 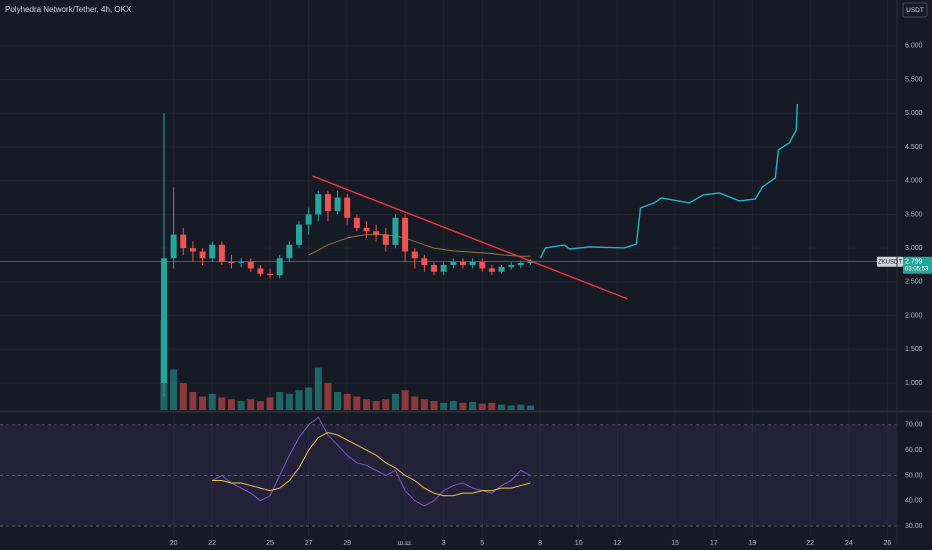 What do you see at coordinates (914, 181) in the screenshot?
I see `y-tick-label: 4.000` at bounding box center [914, 181].